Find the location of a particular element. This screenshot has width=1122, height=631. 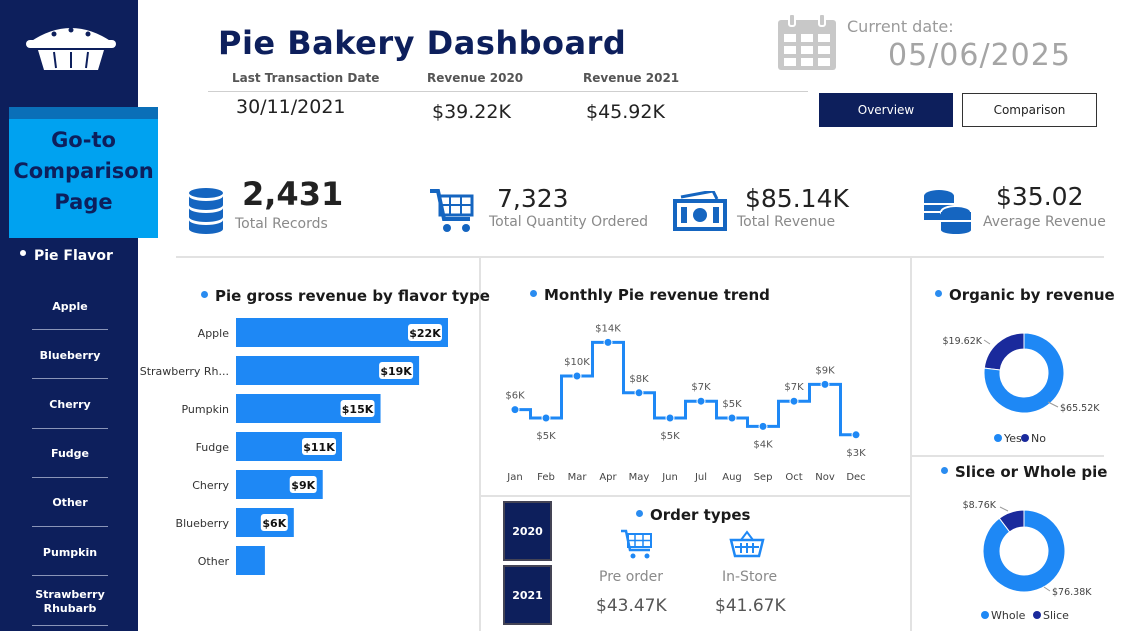

header-divider is located at coordinates (508, 91).